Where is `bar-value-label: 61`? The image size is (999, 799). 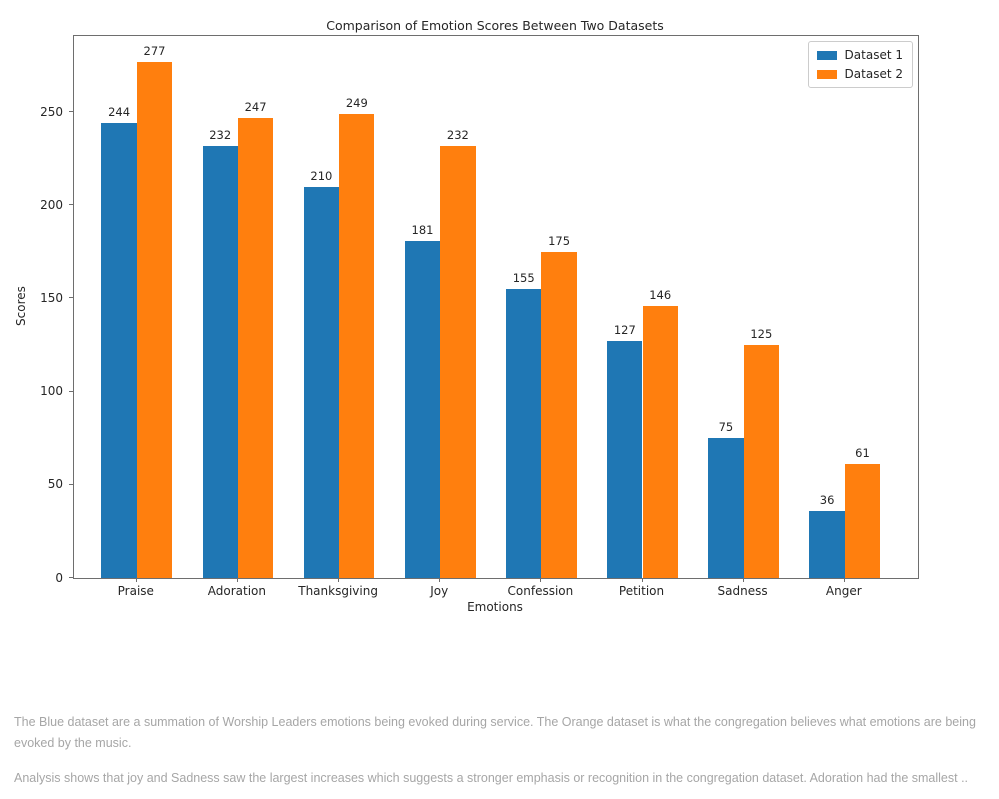
bar-value-label: 61 is located at coordinates (862, 453).